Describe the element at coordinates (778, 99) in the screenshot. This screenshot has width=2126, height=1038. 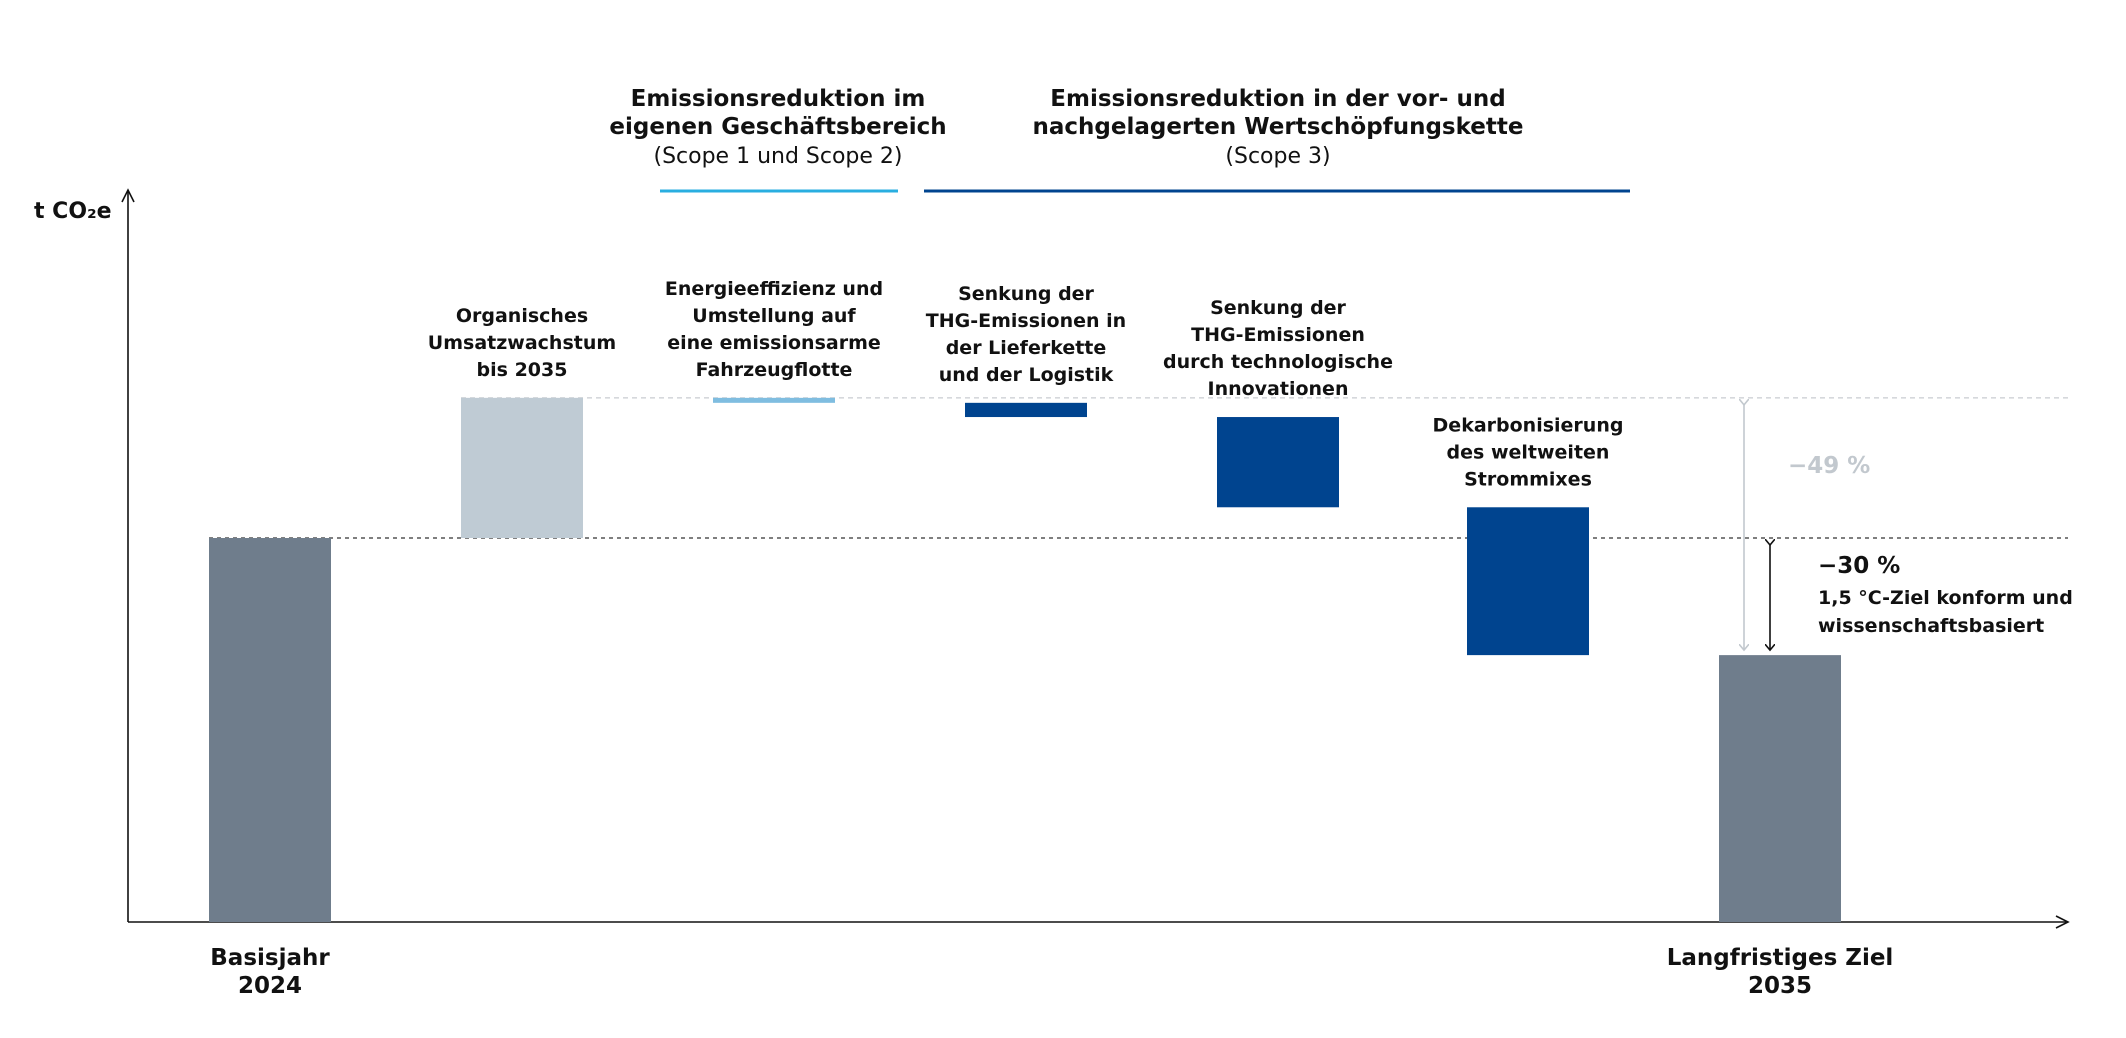
I see `group-title-line: Emissionsreduktion im` at that location.